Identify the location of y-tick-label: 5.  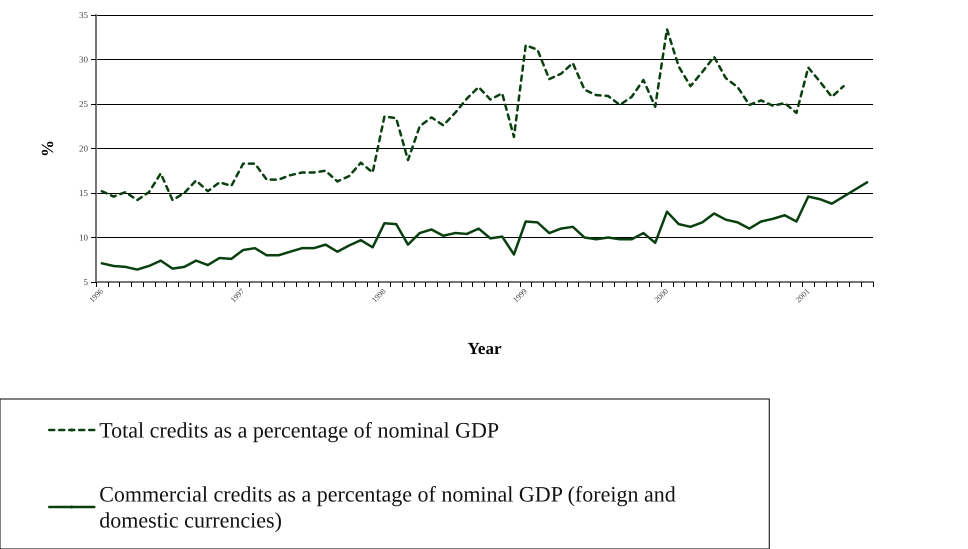
(86, 282).